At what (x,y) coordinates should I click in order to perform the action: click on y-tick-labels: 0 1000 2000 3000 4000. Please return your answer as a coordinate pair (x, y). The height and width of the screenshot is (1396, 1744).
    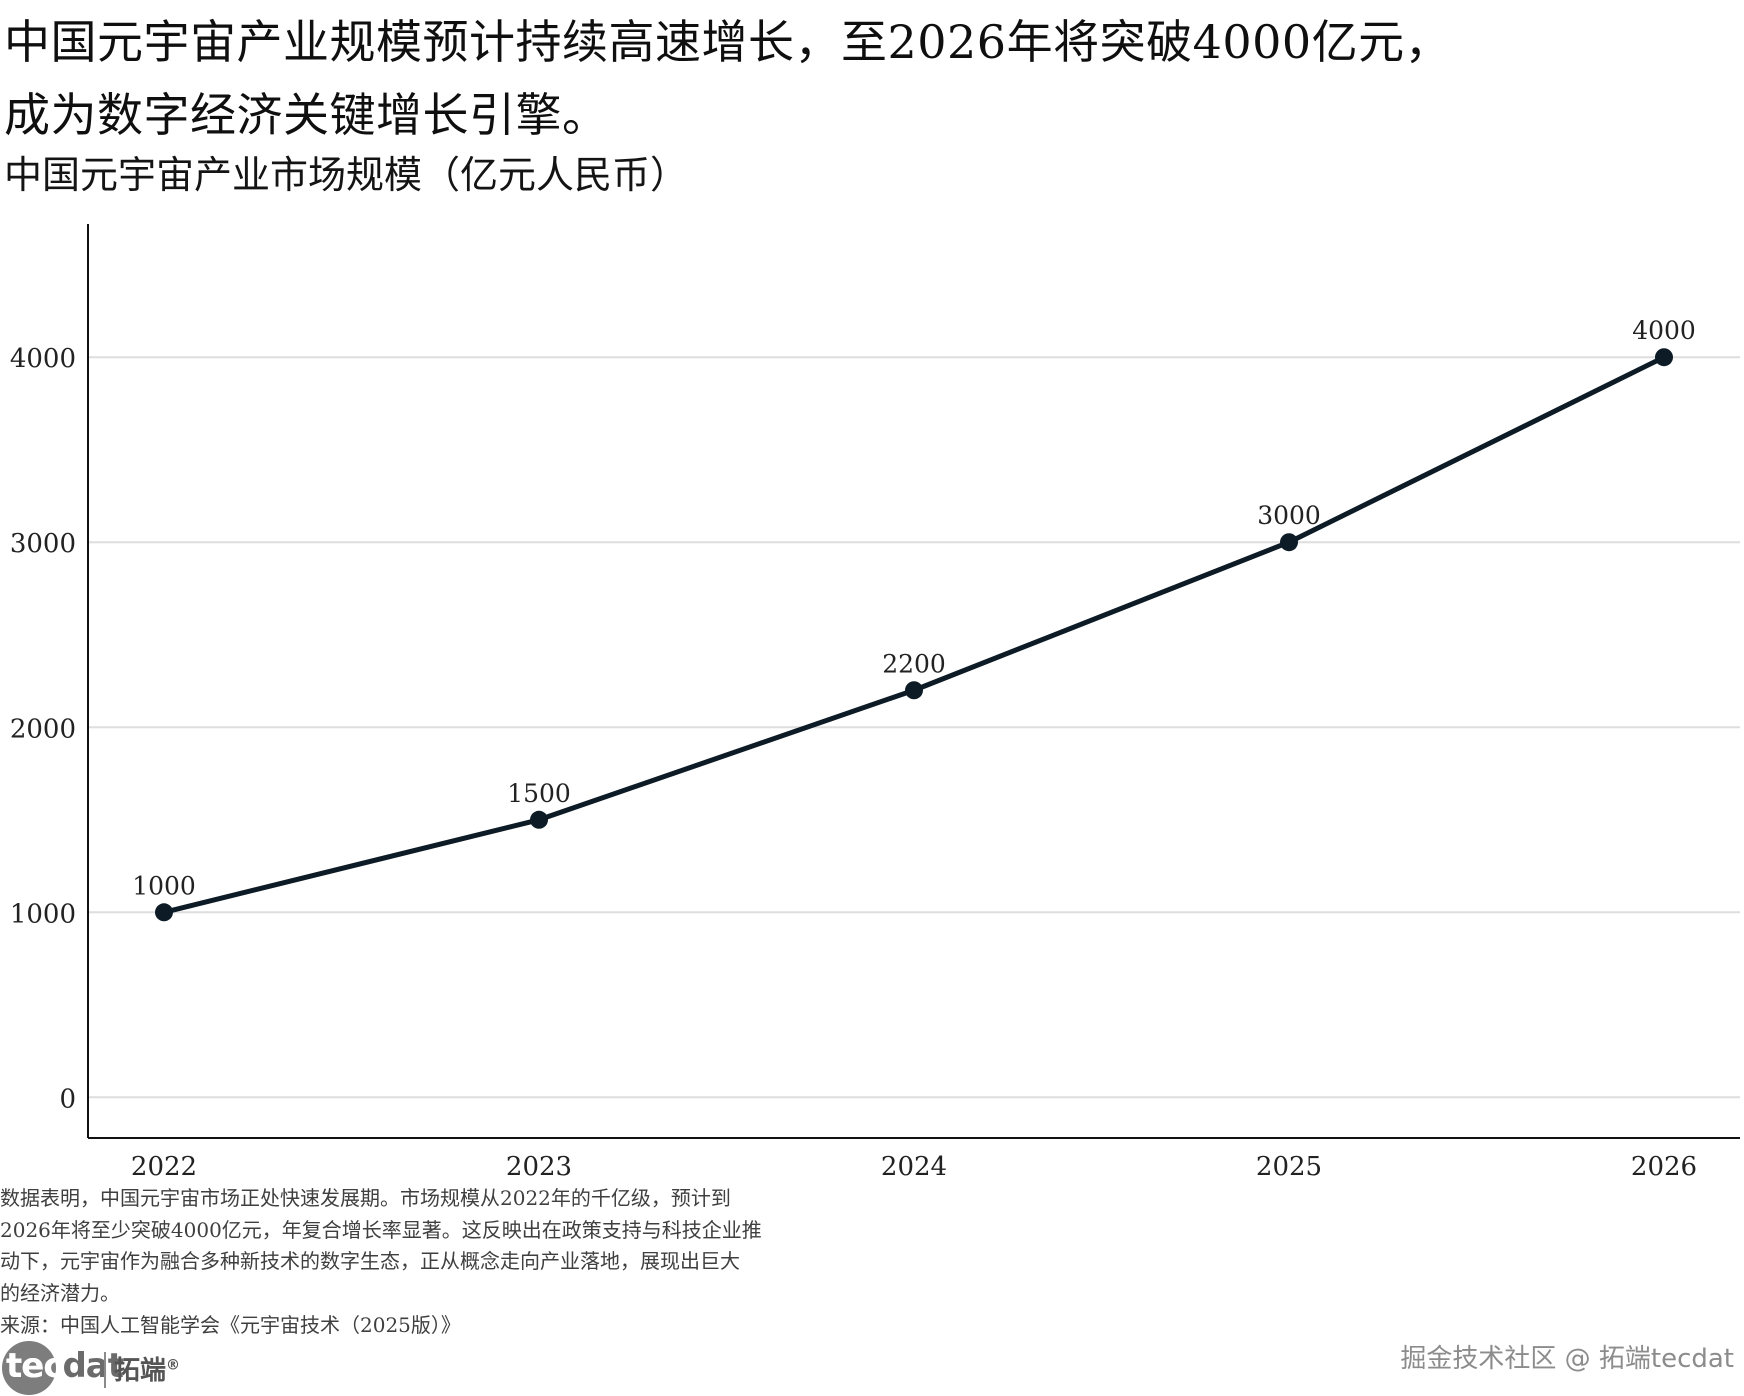
    Looking at the image, I should click on (43, 729).